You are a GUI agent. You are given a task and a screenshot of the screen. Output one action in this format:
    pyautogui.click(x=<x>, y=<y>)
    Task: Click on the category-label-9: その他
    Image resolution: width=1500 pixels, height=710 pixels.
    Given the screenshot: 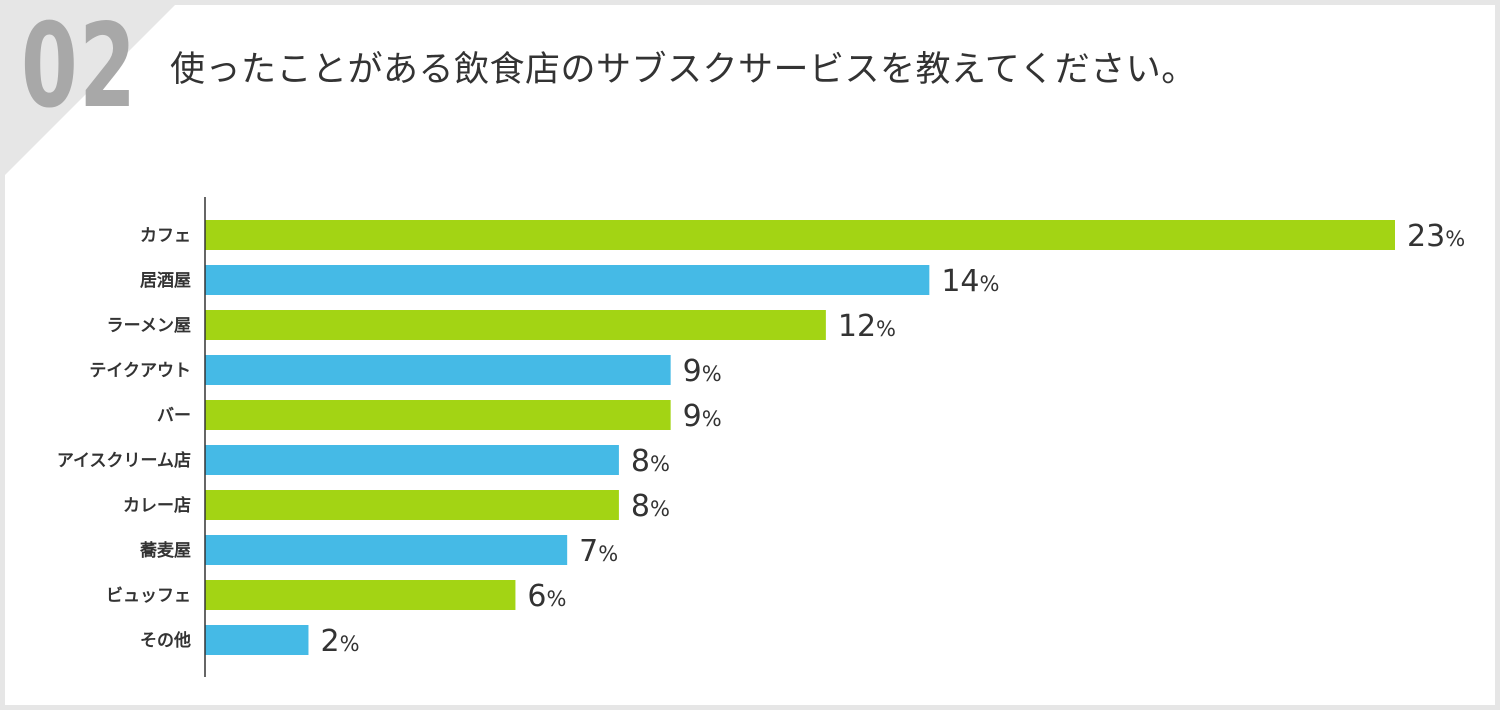 What is the action you would take?
    pyautogui.click(x=165, y=640)
    